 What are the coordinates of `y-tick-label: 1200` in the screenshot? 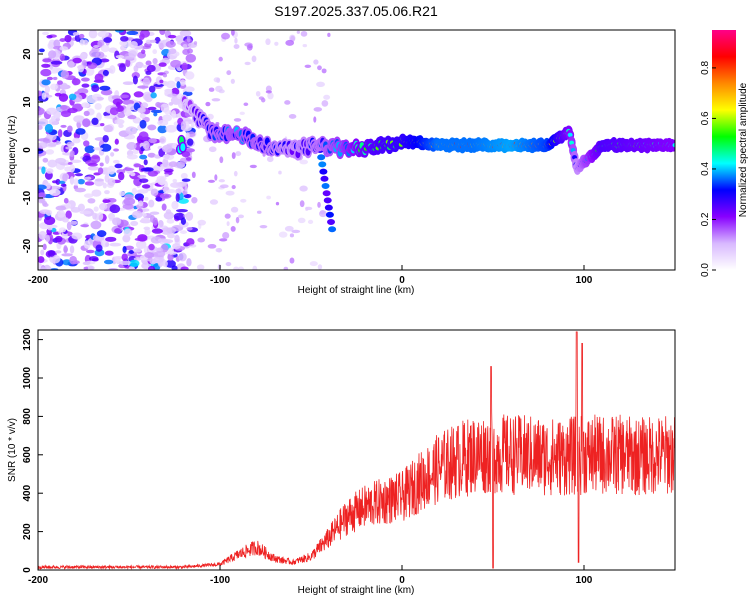 It's located at (27, 339).